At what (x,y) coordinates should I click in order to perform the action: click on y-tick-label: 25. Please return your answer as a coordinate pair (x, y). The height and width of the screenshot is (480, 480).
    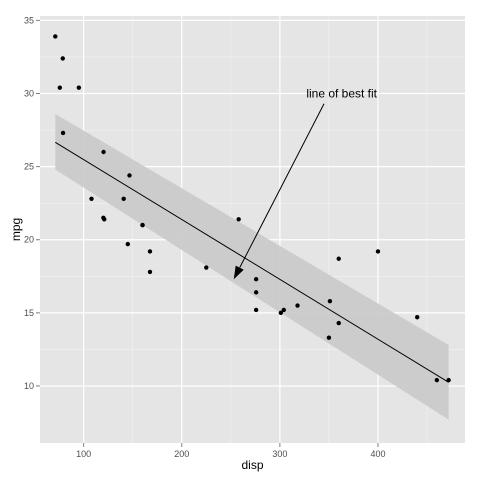
    Looking at the image, I should click on (29, 167).